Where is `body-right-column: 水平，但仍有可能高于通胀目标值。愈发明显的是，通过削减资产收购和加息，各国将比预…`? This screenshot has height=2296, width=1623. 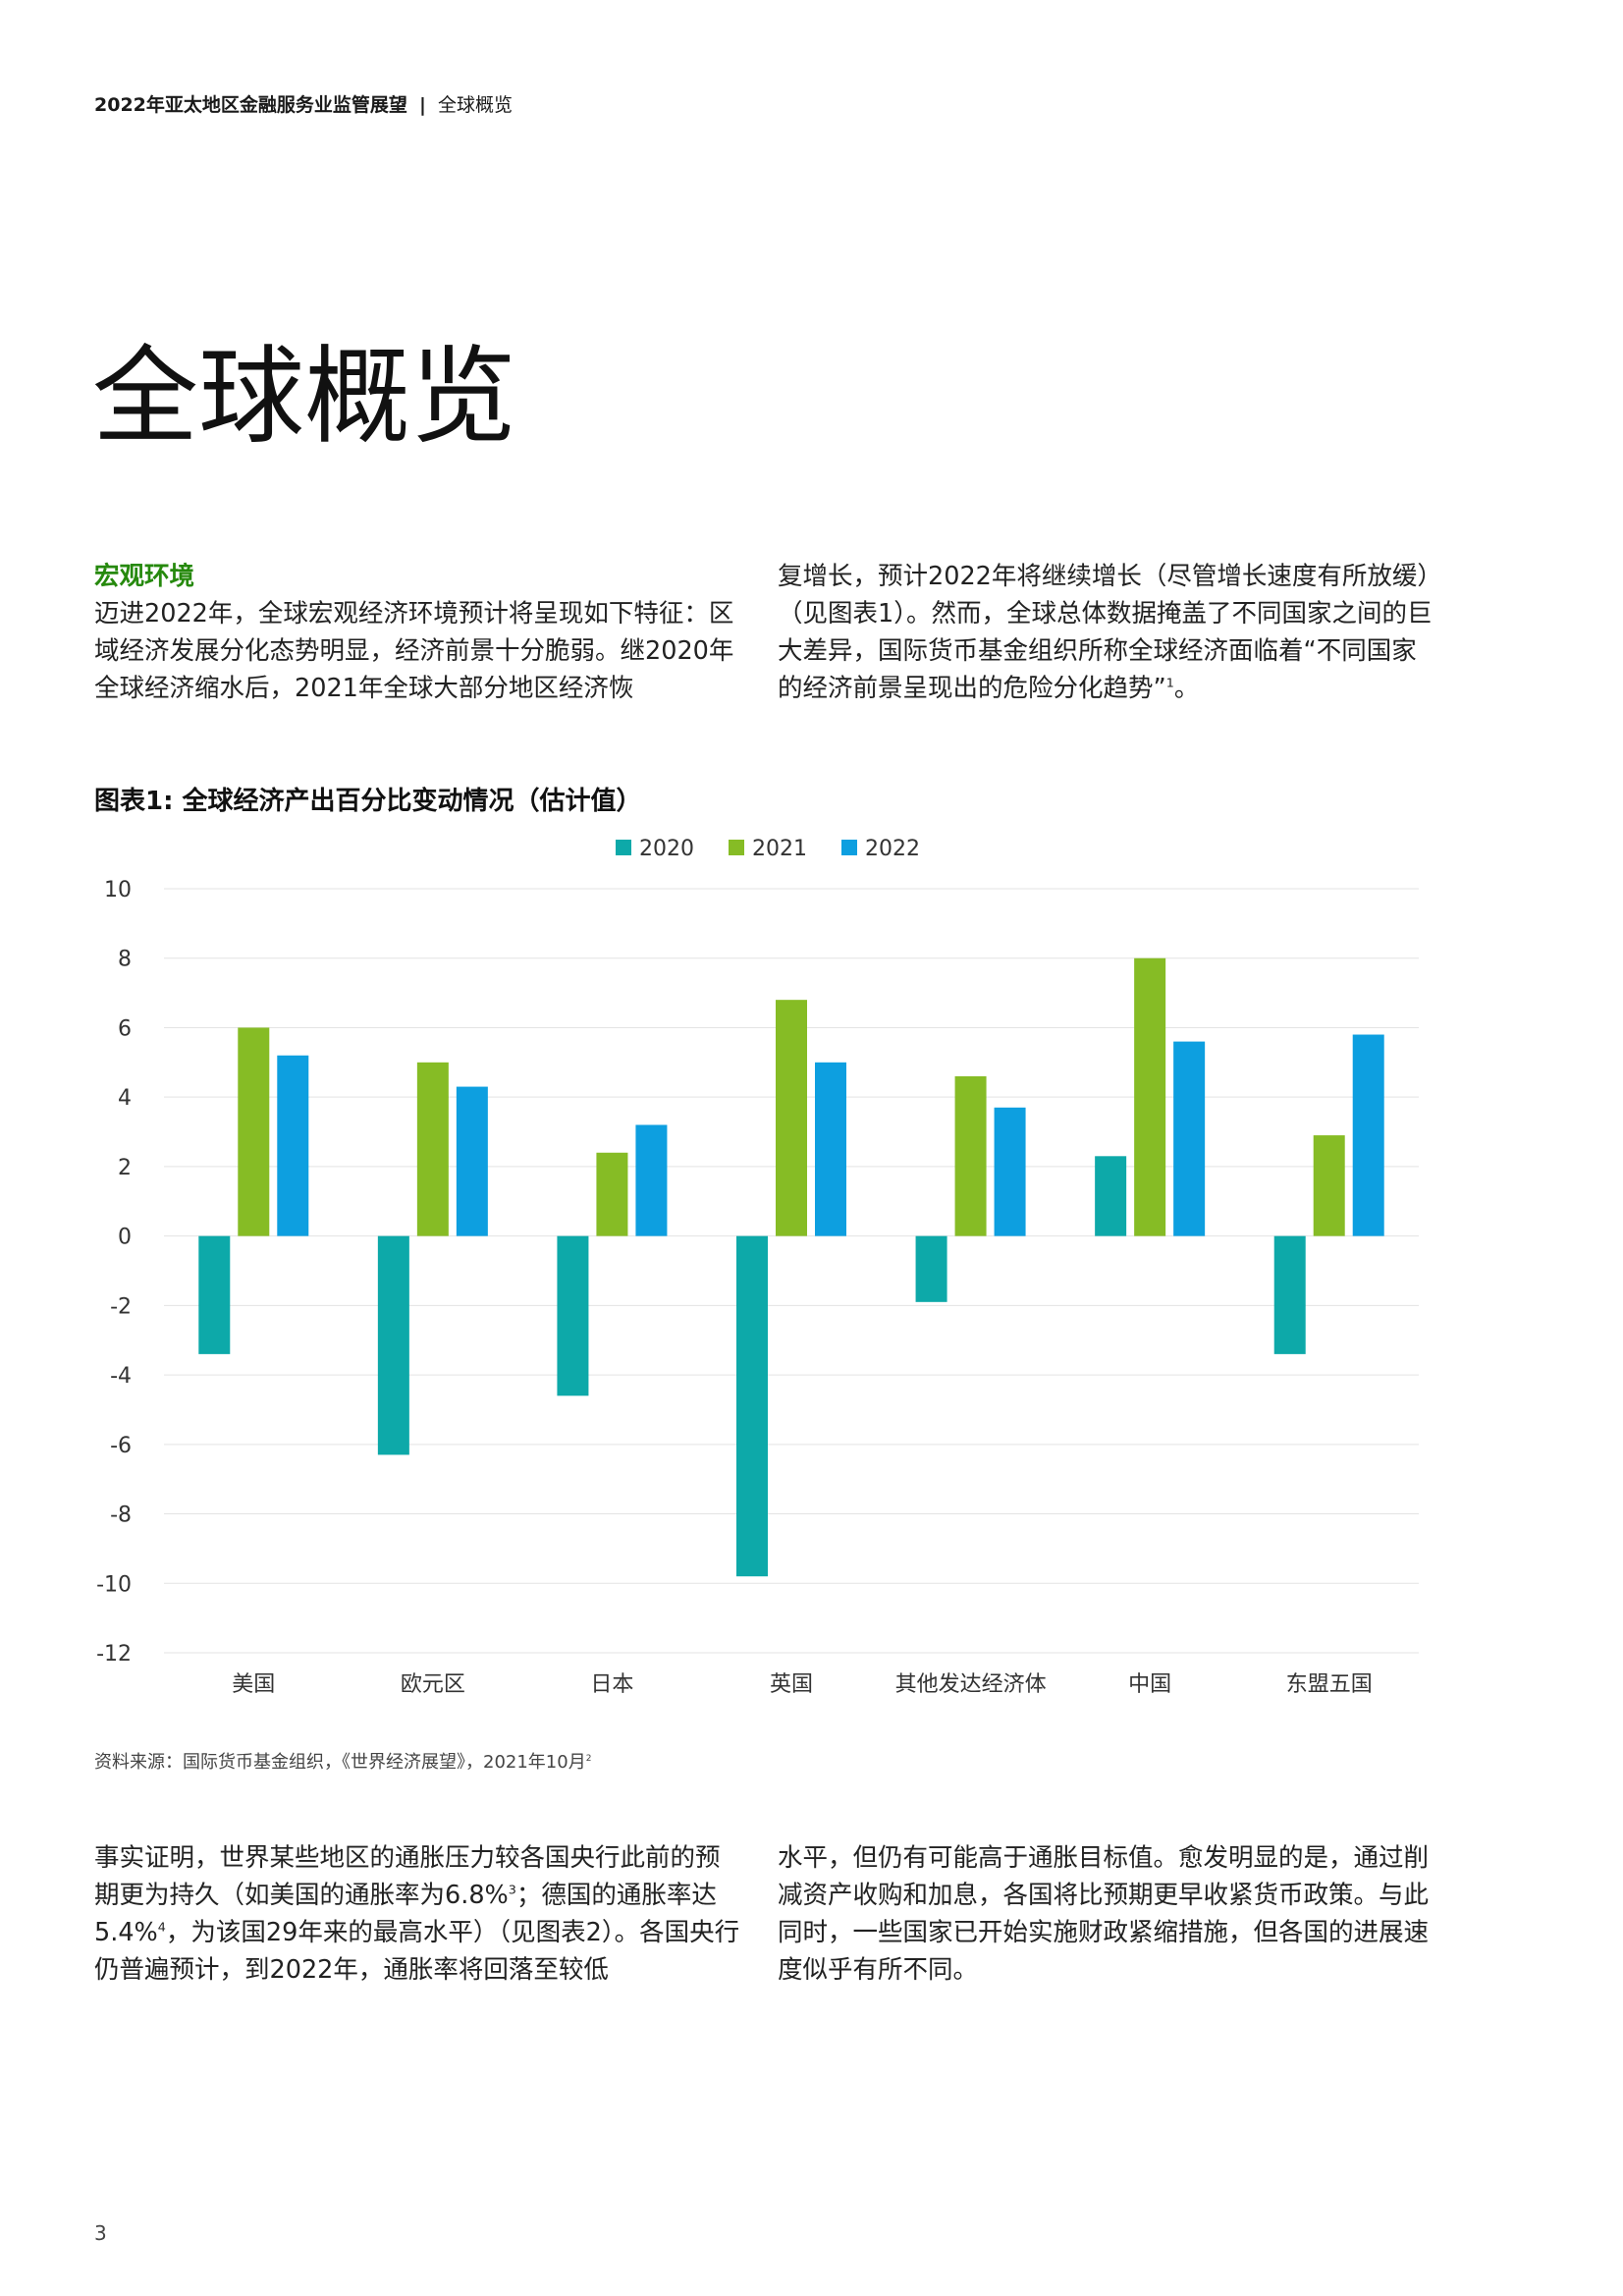
body-right-column: 水平，但仍有可能高于通胀目标值。愈发明显的是，通过削减资产收购和加息，各国将比预… is located at coordinates (1106, 1914).